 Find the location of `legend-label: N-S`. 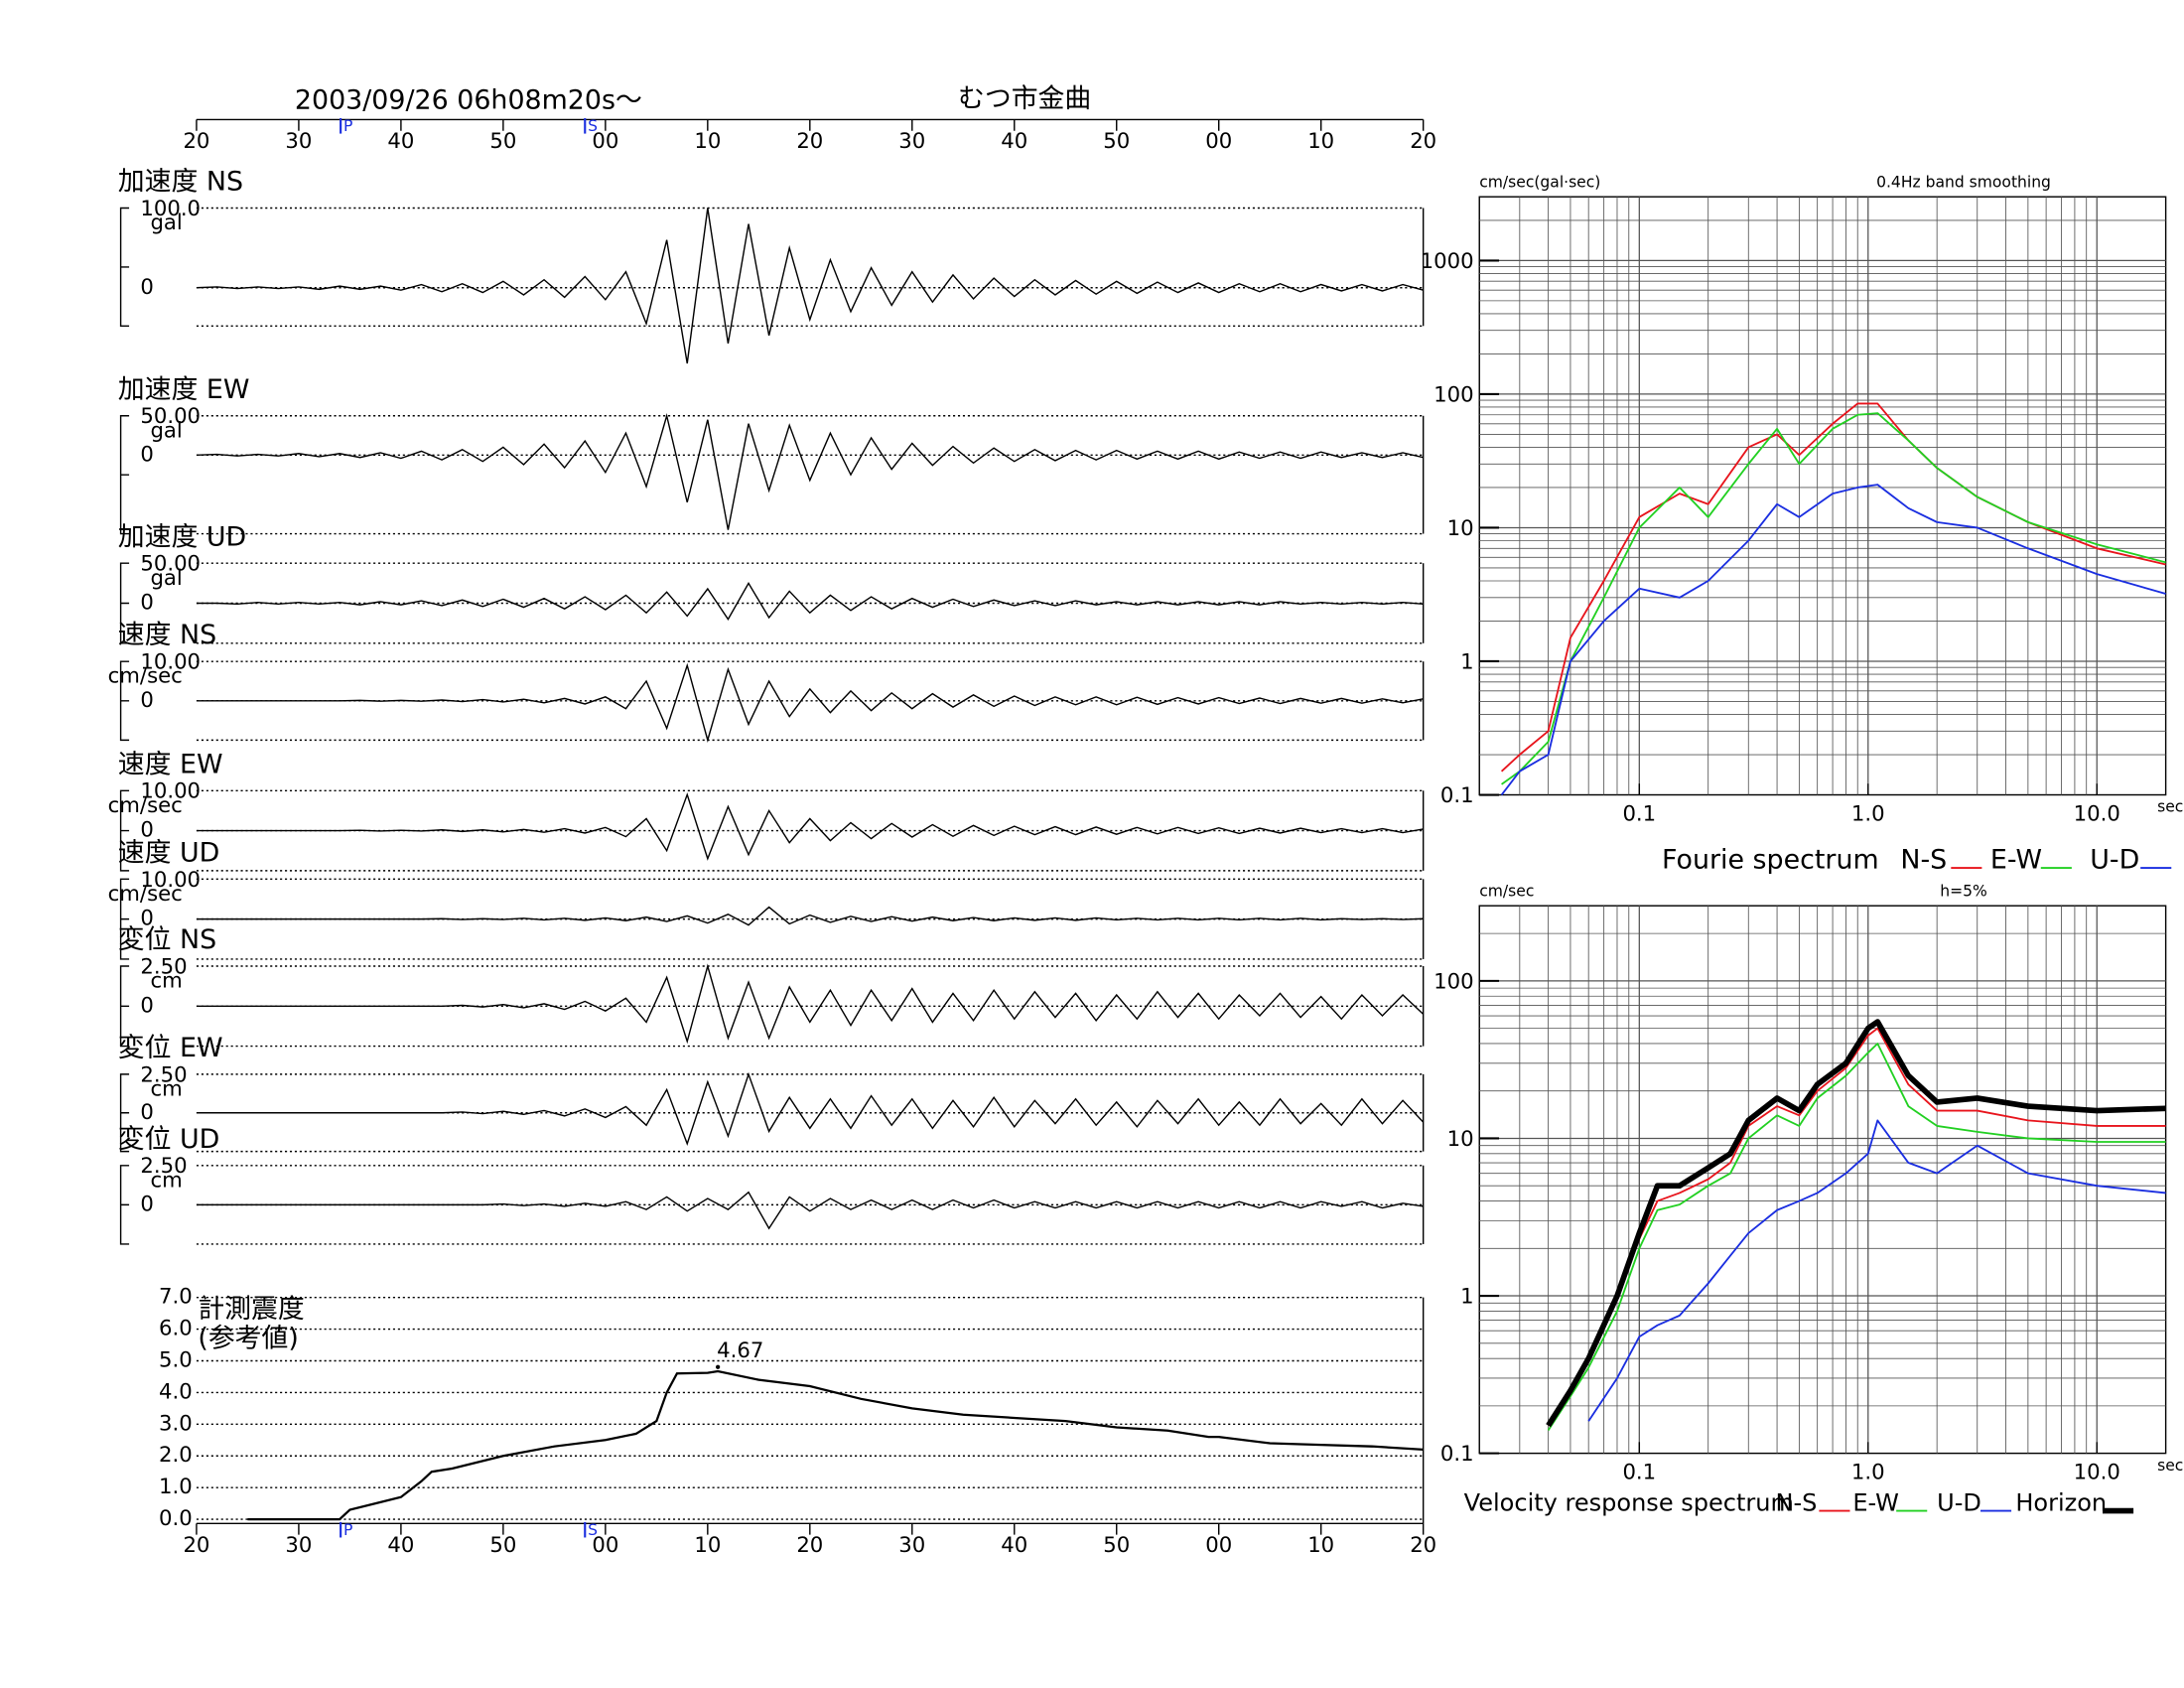

legend-label: N-S is located at coordinates (1923, 859).